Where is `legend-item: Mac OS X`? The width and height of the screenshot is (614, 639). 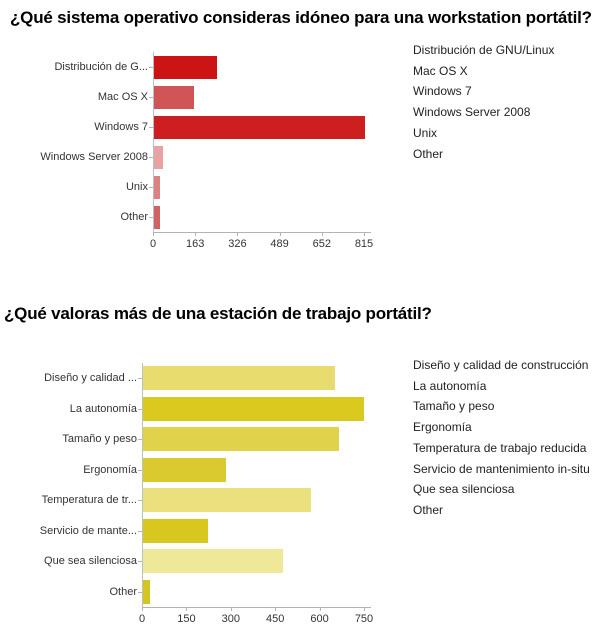 legend-item: Mac OS X is located at coordinates (440, 70).